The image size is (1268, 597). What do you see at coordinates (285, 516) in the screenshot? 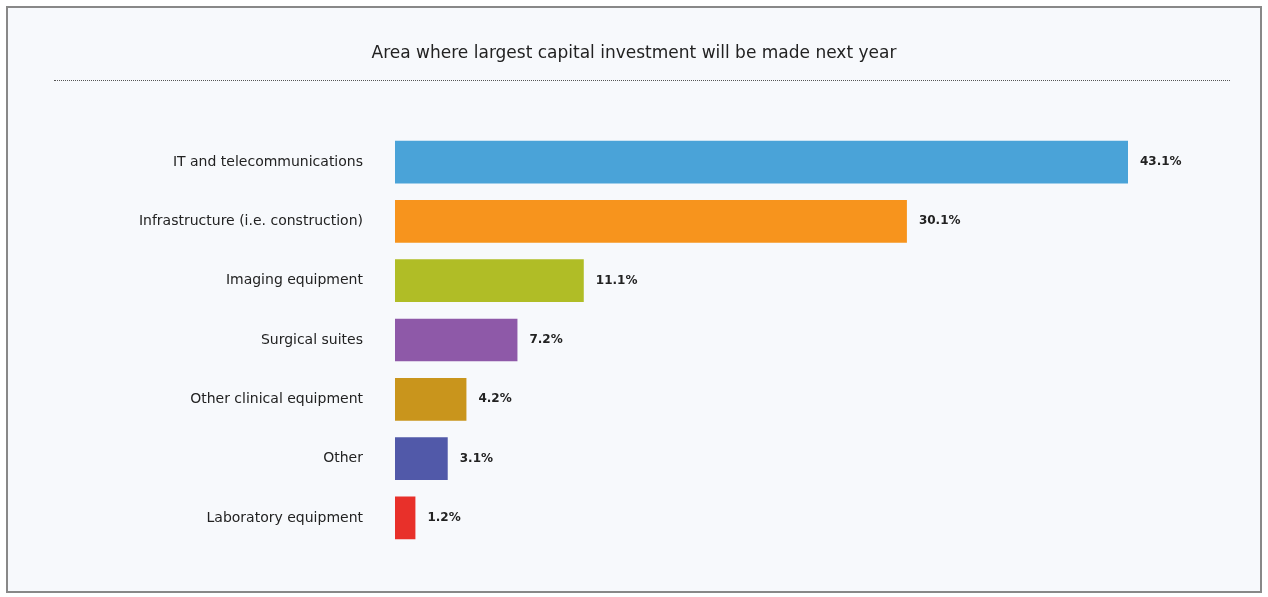
I see `y-tick-label: Laboratory equipment` at bounding box center [285, 516].